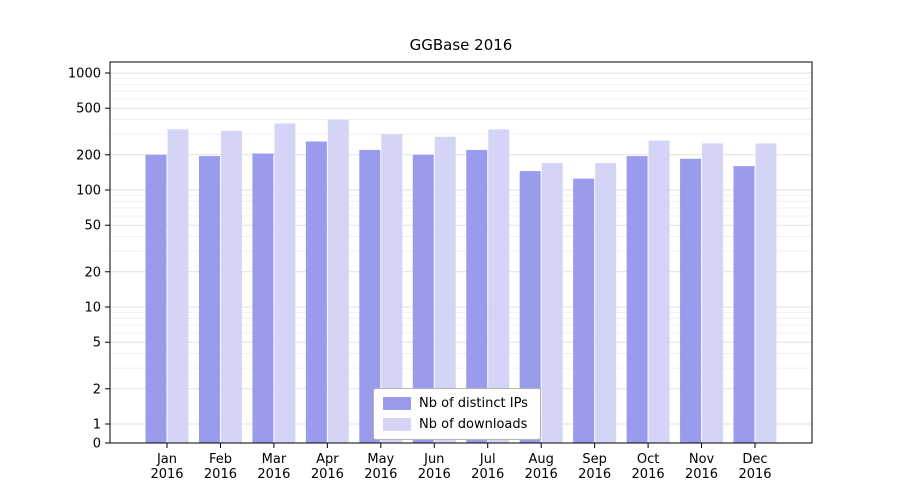 Image resolution: width=900 pixels, height=500 pixels. I want to click on bar-nb-of-distinct-ips-mar-2016, so click(263, 298).